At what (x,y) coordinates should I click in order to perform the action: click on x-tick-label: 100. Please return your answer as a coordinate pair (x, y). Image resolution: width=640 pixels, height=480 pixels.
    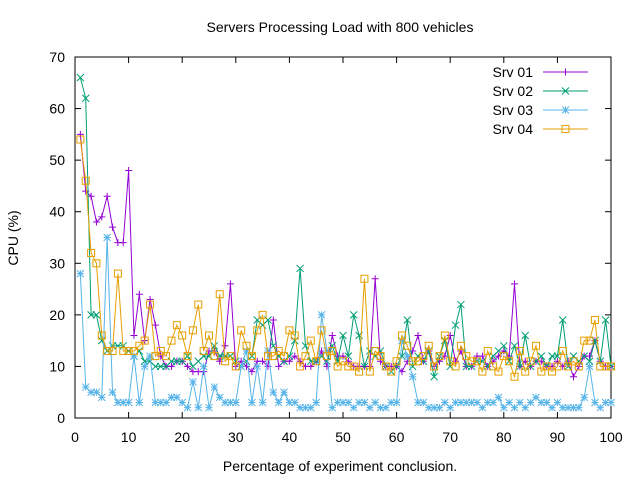
    Looking at the image, I should click on (611, 437).